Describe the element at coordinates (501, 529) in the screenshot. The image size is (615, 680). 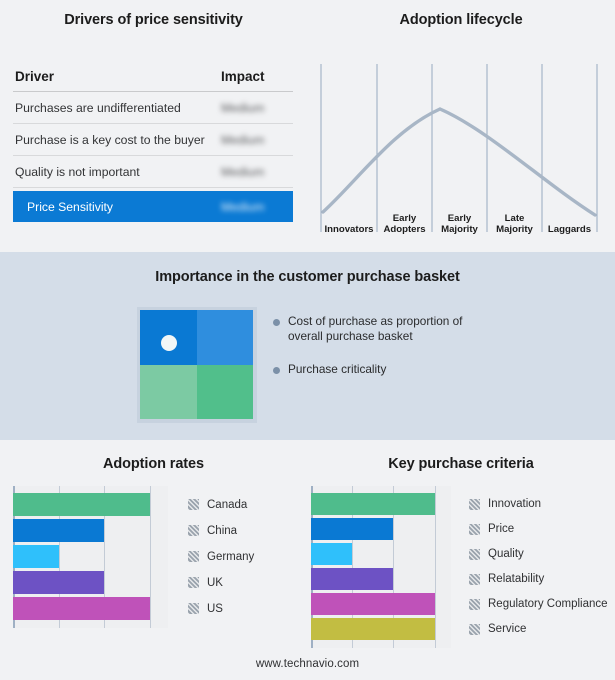
I see `legend-label: Price` at that location.